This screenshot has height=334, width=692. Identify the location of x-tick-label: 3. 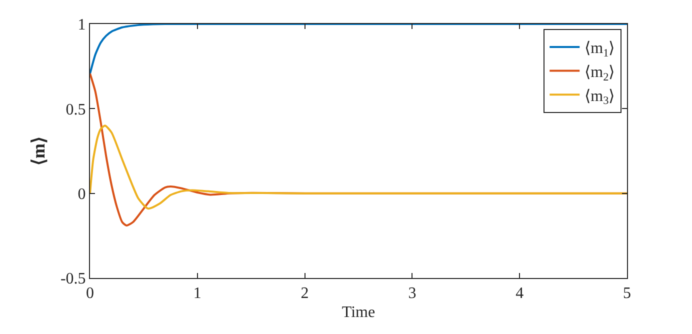
(412, 293).